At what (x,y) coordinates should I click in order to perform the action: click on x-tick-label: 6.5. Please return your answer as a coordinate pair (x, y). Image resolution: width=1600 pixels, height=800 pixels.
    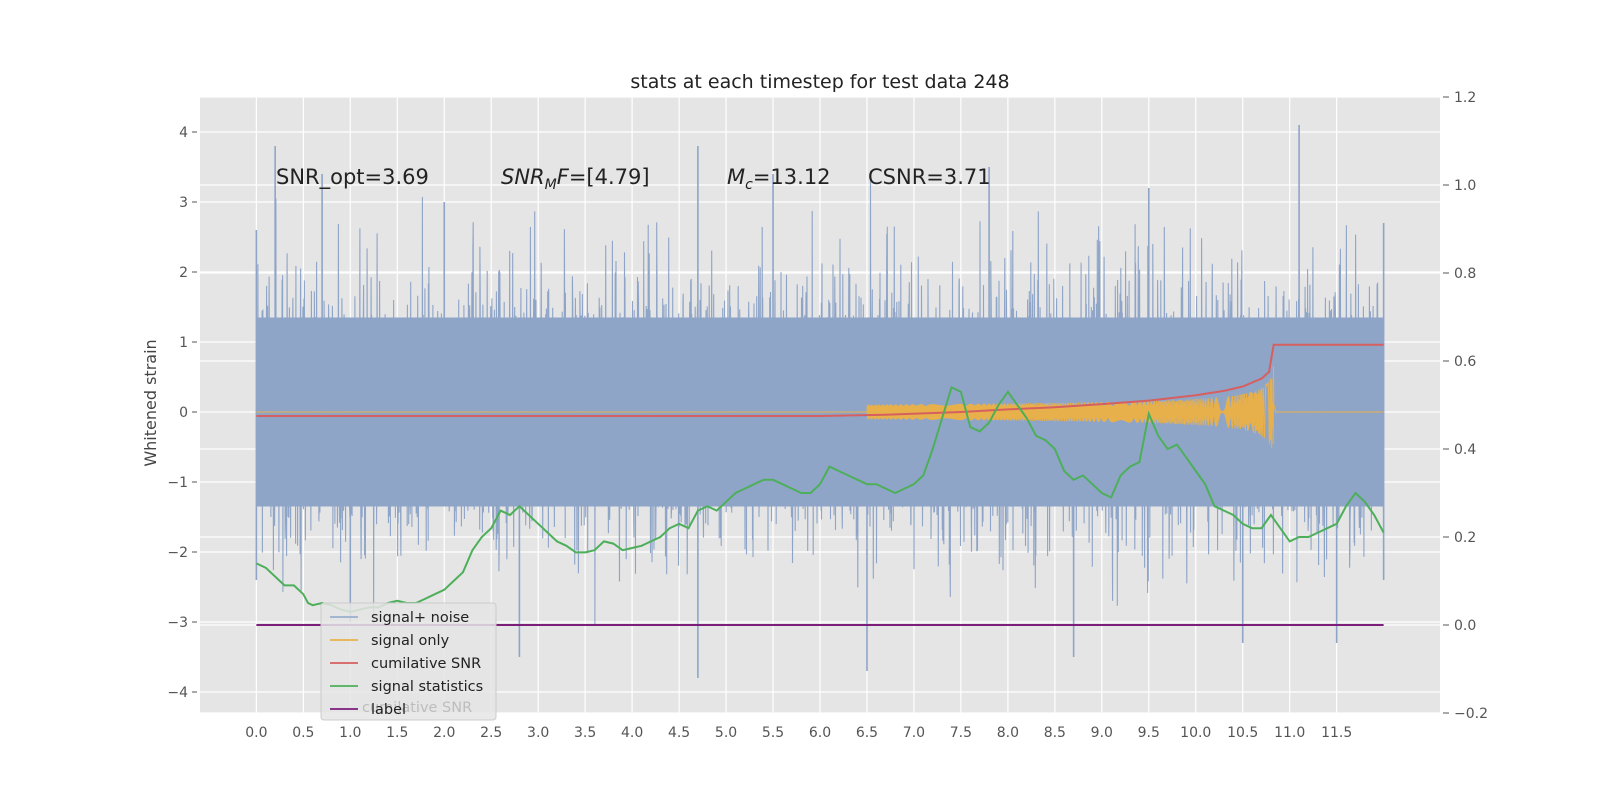
    Looking at the image, I should click on (867, 733).